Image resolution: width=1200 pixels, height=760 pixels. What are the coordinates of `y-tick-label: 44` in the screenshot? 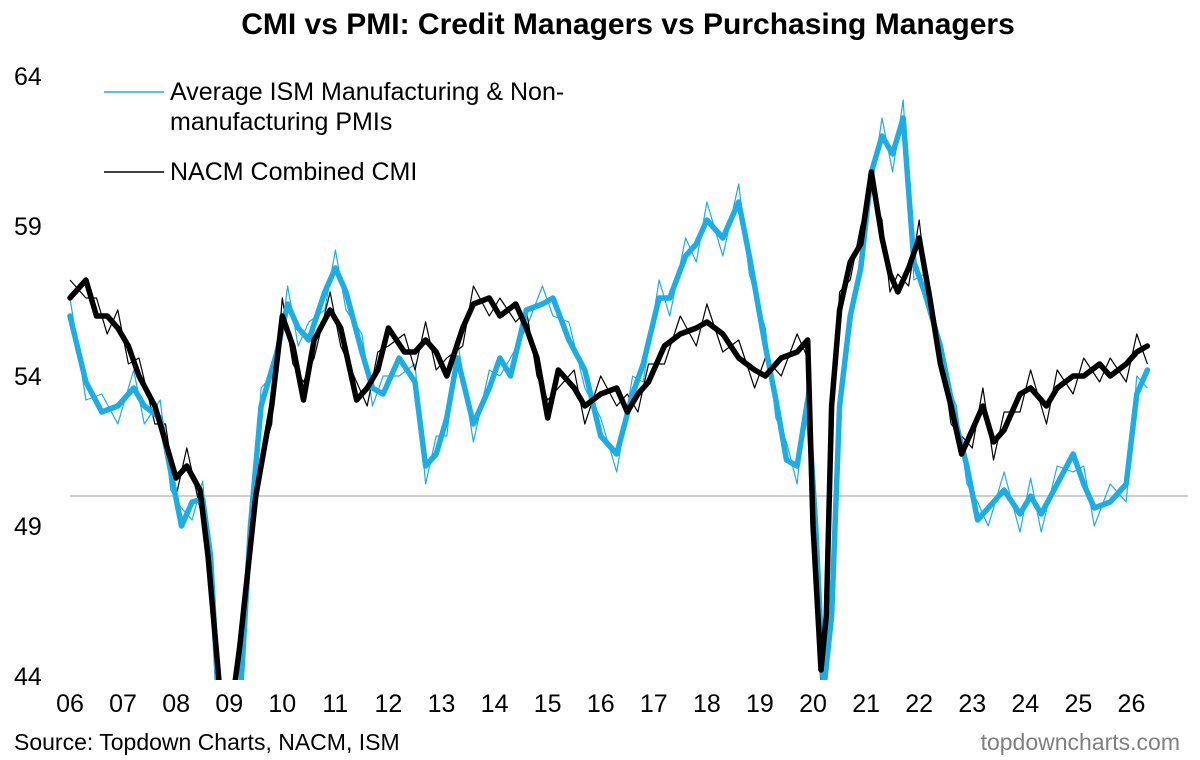 It's located at (28, 677).